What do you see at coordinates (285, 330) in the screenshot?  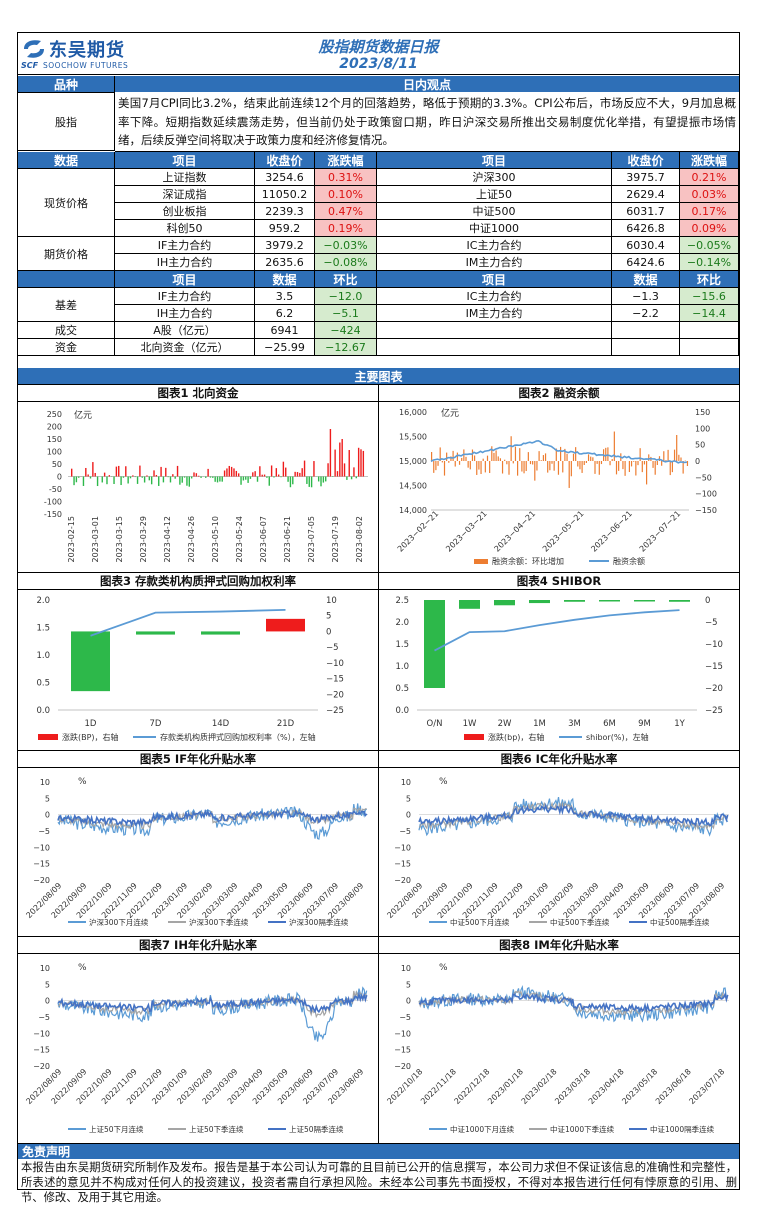 I see `volume-cell: 6941` at bounding box center [285, 330].